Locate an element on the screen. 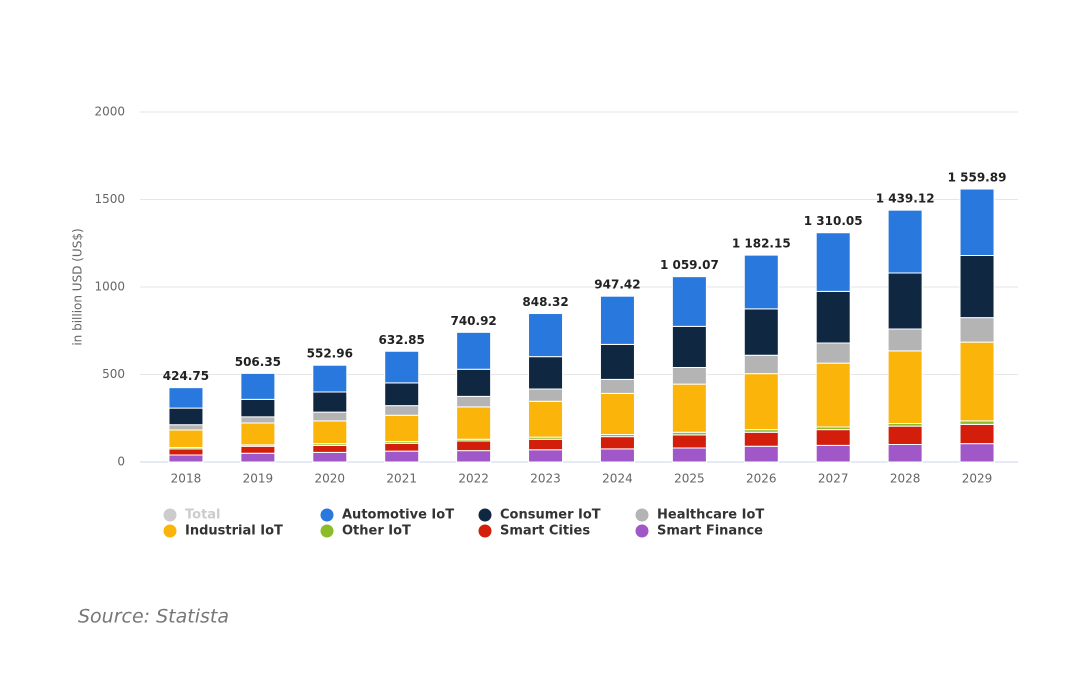 The height and width of the screenshot is (686, 1080). legend-label: Smart Cities is located at coordinates (545, 531).